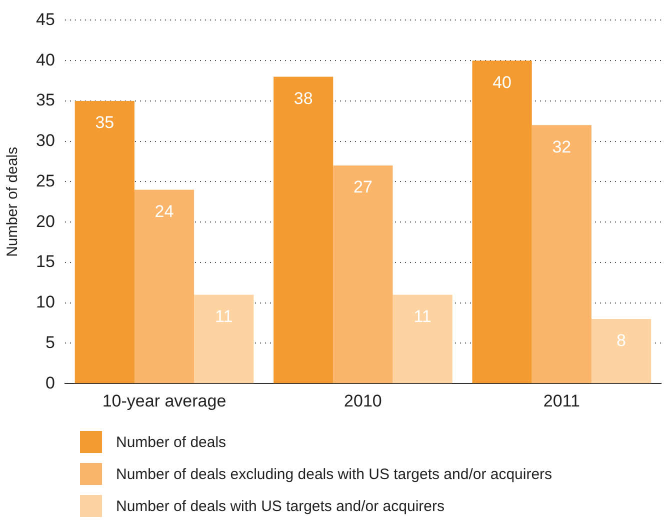 The image size is (667, 529). What do you see at coordinates (45, 221) in the screenshot?
I see `y-tick-label: 20` at bounding box center [45, 221].